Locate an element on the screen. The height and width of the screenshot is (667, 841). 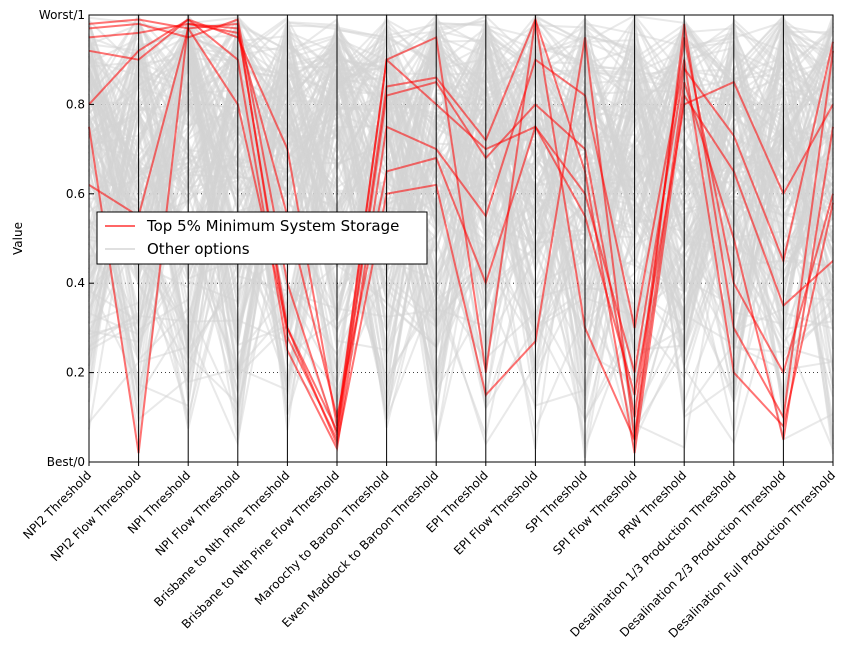
y-axis-label: Value is located at coordinates (18, 238).